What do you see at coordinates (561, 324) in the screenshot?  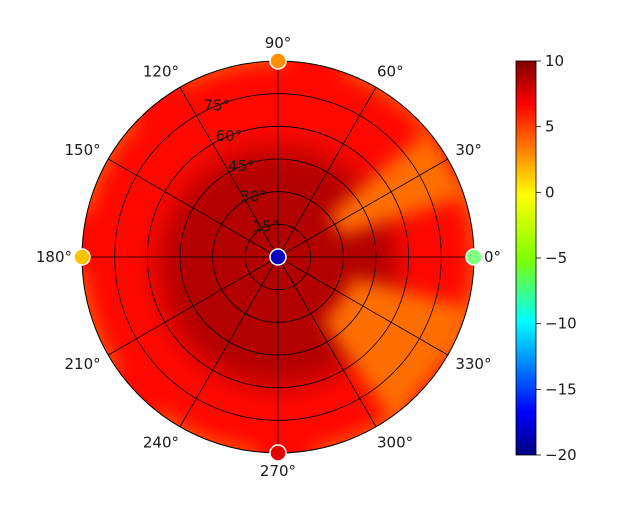 I see `colorbar-tick-label-4: −10` at bounding box center [561, 324].